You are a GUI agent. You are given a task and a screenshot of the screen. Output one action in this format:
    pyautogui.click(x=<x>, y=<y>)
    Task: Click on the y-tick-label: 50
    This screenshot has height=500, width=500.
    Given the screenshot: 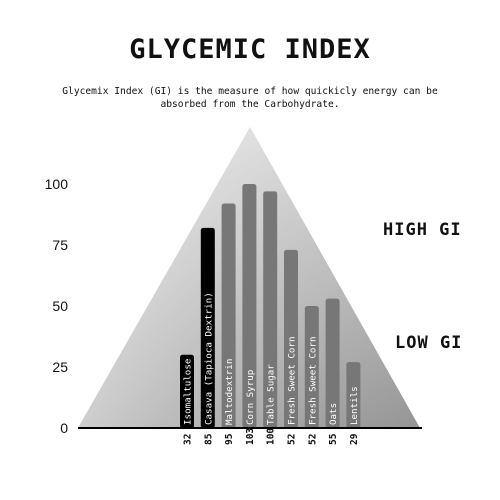 What is the action you would take?
    pyautogui.click(x=60, y=306)
    